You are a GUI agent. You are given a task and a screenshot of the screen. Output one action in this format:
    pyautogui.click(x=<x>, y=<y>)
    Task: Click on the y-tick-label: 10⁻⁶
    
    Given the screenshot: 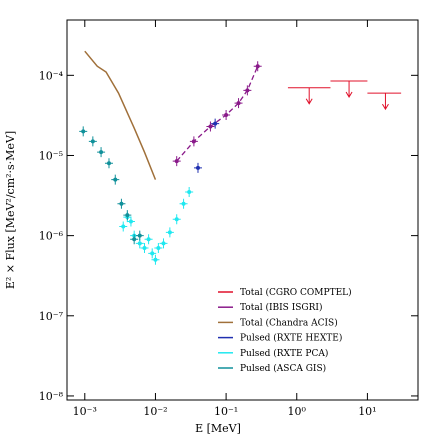 What is the action you would take?
    pyautogui.click(x=51, y=236)
    